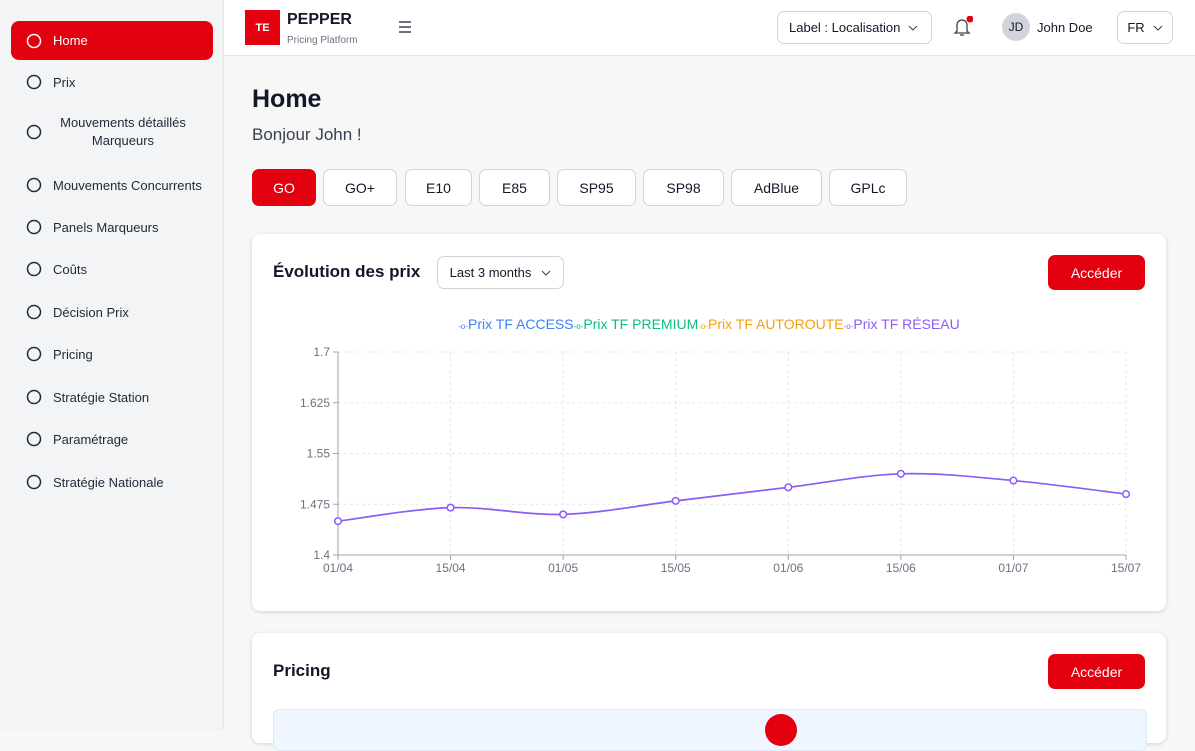  Describe the element at coordinates (112, 82) in the screenshot. I see `nav-item: Prix` at that location.